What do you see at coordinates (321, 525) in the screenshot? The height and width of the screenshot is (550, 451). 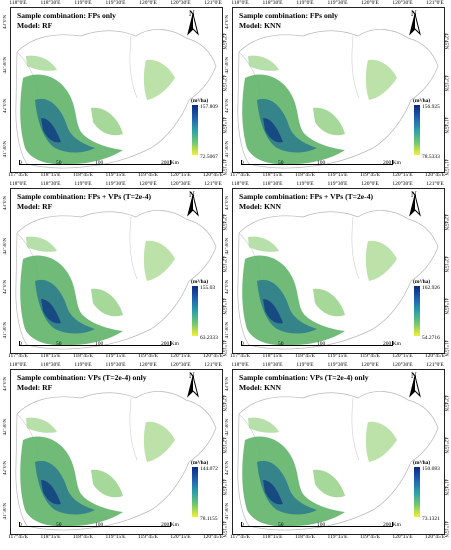 I see `scale-label-100: 100` at bounding box center [321, 525].